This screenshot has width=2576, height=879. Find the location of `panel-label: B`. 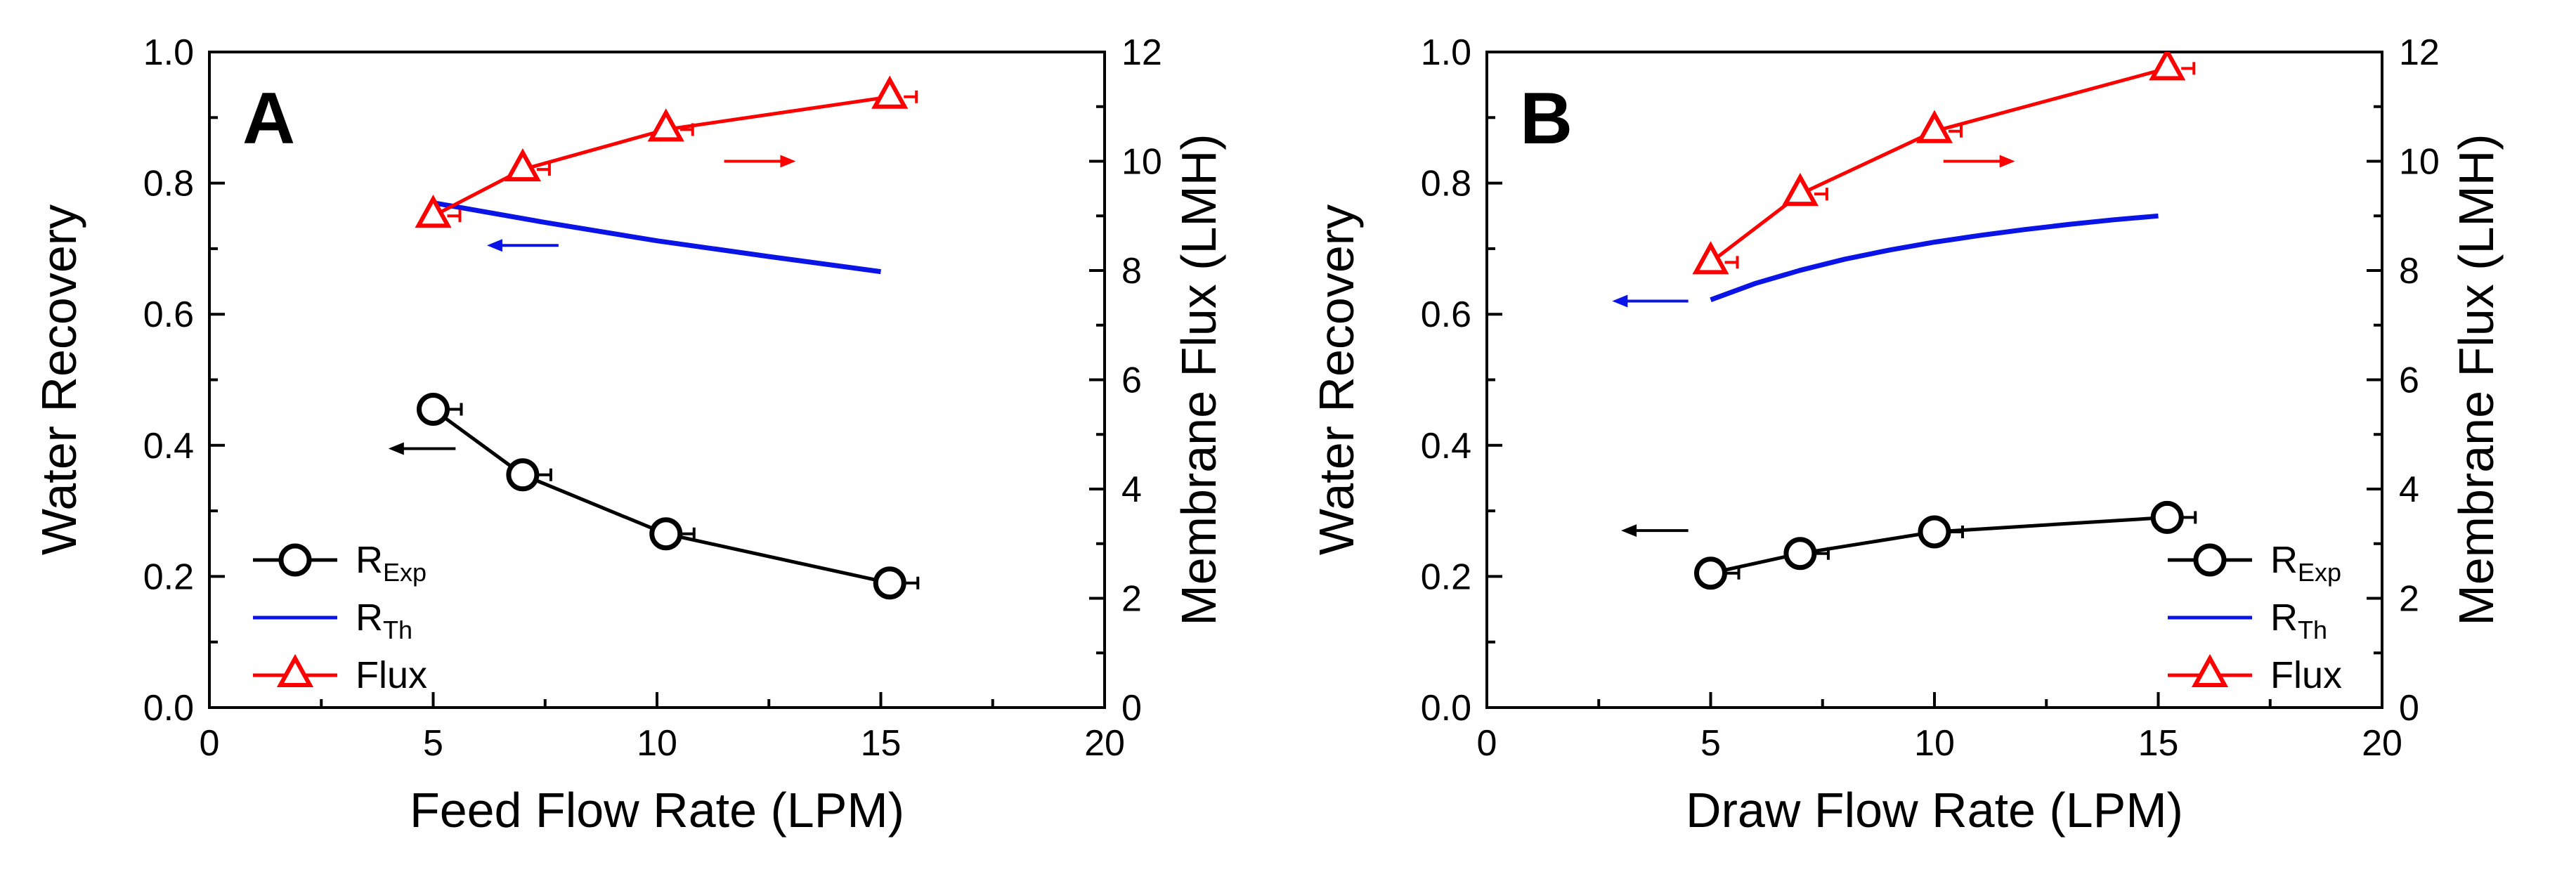

panel-label: B is located at coordinates (1546, 118).